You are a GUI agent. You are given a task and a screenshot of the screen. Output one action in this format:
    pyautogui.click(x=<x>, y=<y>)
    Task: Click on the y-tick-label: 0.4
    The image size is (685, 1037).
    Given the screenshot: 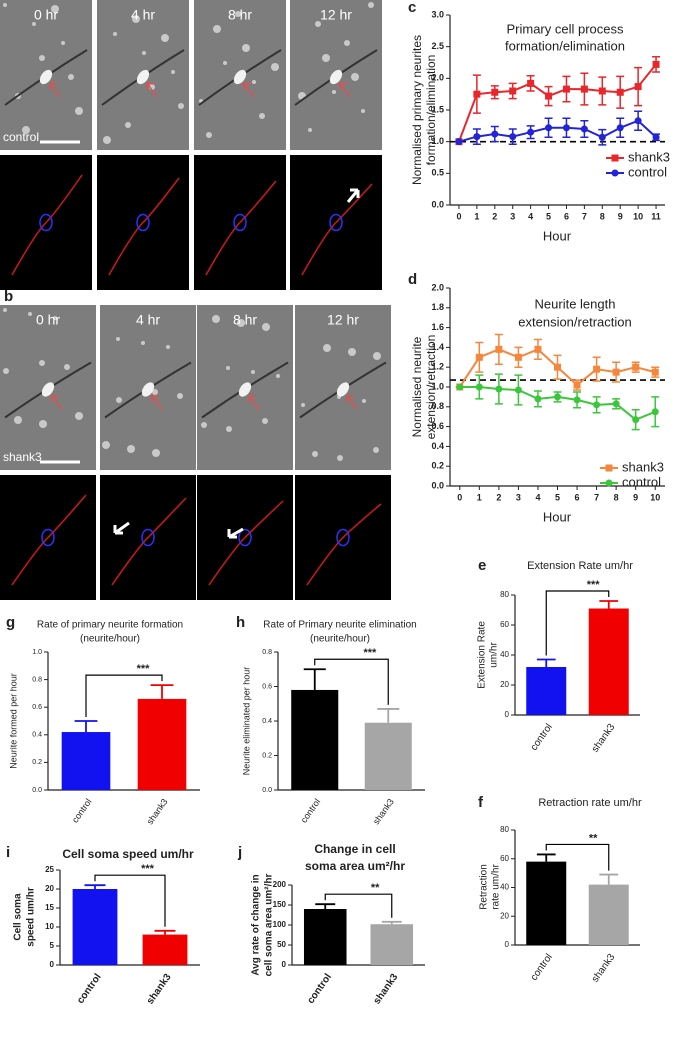 What is the action you would take?
    pyautogui.click(x=267, y=721)
    